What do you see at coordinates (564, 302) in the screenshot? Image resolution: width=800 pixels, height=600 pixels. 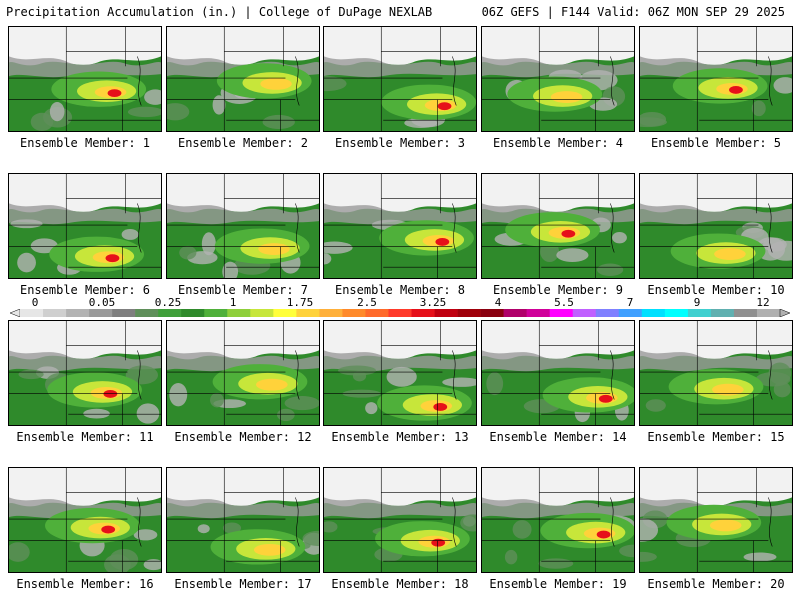 I see `colorbar-tick-label: 5.5` at bounding box center [564, 302].